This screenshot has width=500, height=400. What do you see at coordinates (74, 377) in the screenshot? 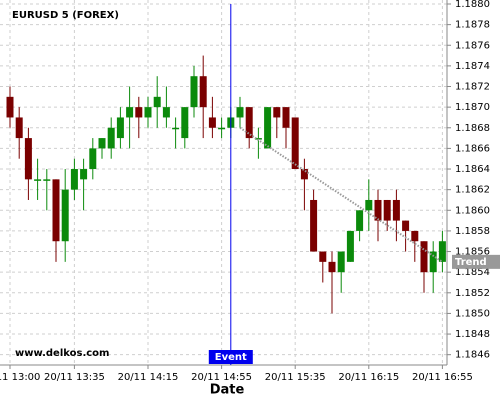
I see `x-tick-label: 20/11 13:35` at bounding box center [74, 377].